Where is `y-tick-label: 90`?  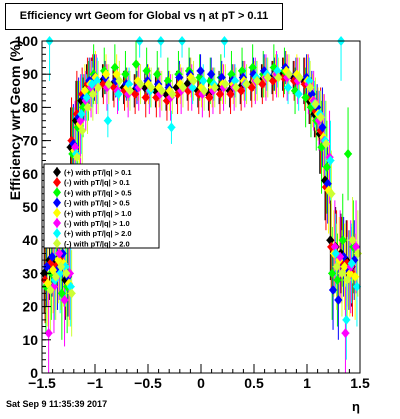
y-tick-label: 90 is located at coordinates (30, 74).